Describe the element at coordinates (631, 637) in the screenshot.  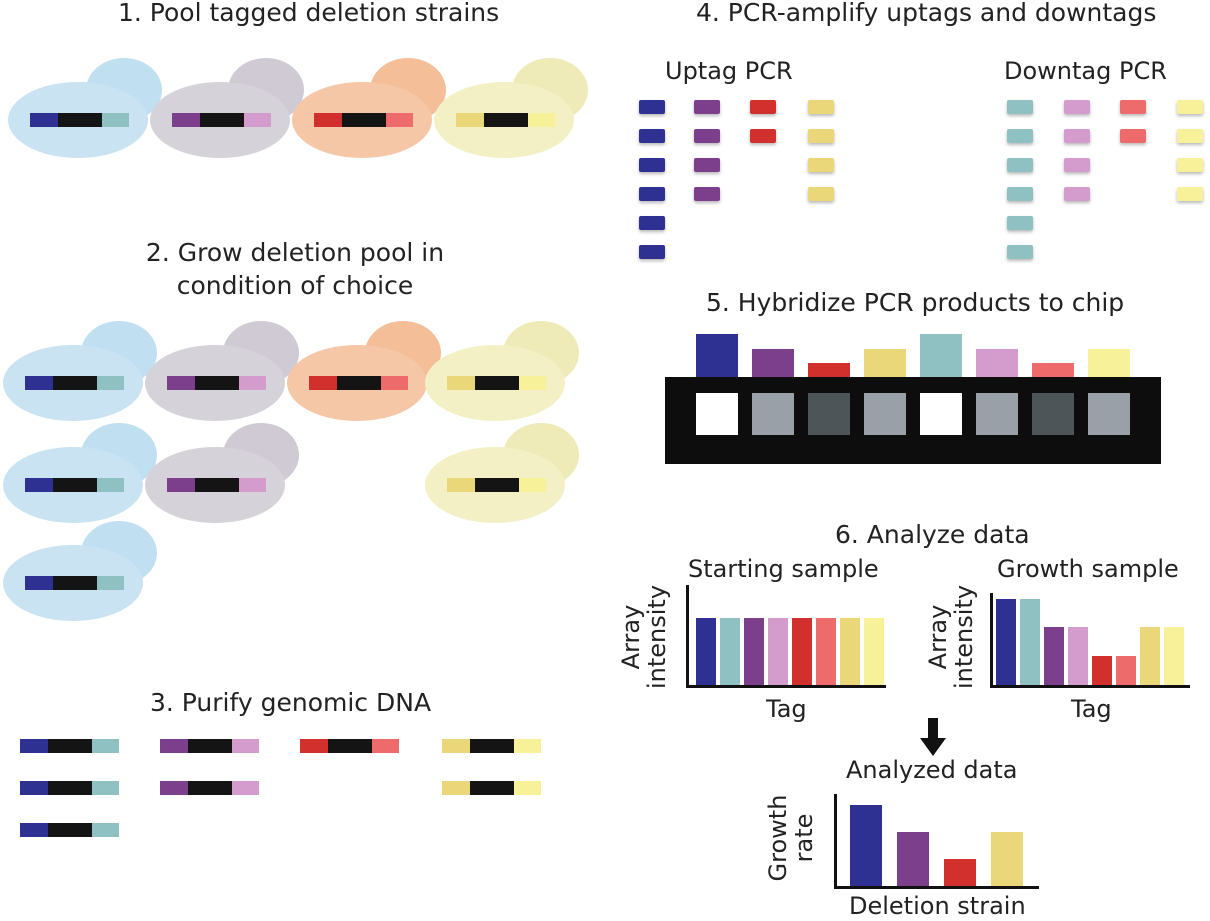
I see `starting-y-label-line1: Array` at that location.